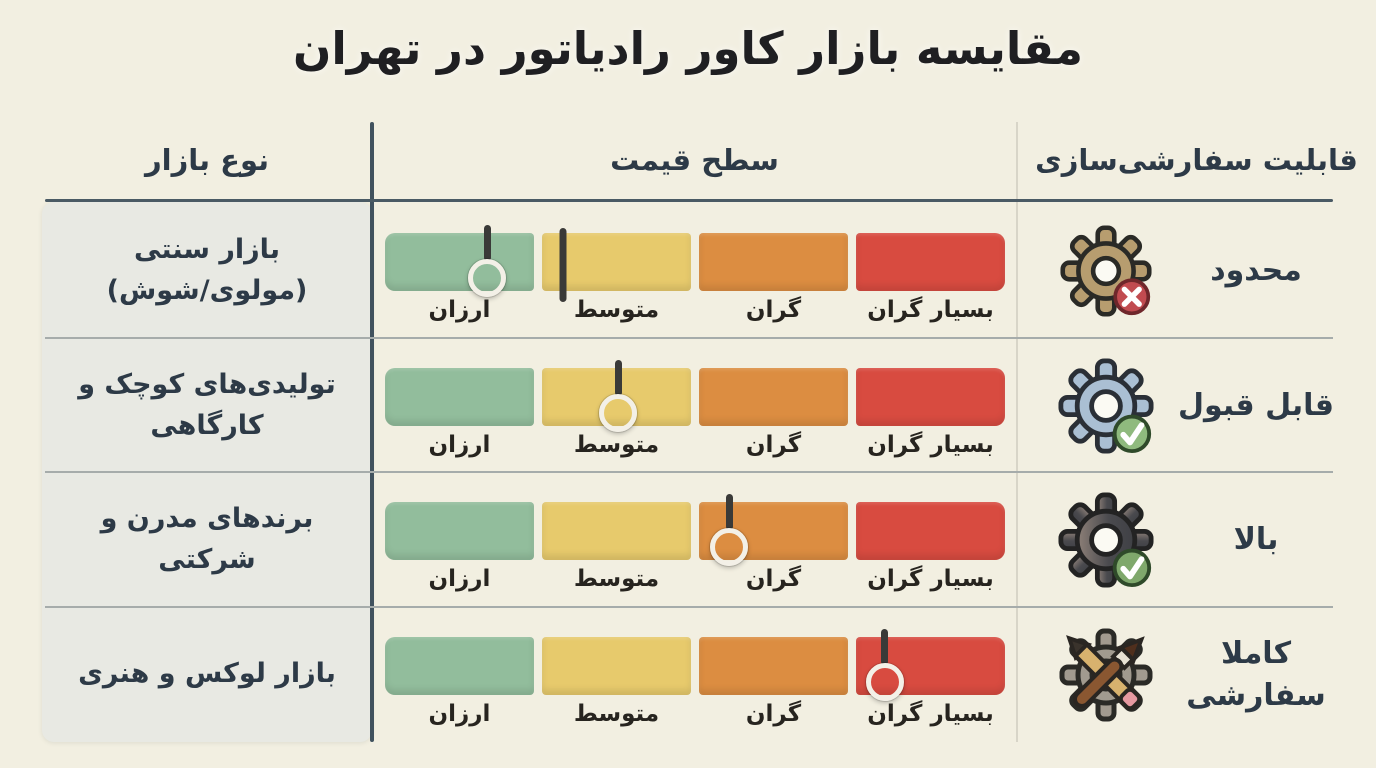 Image resolution: width=1376 pixels, height=768 pixels. I want to click on market-type-label: بازار لوکس و هنری, so click(207, 674).